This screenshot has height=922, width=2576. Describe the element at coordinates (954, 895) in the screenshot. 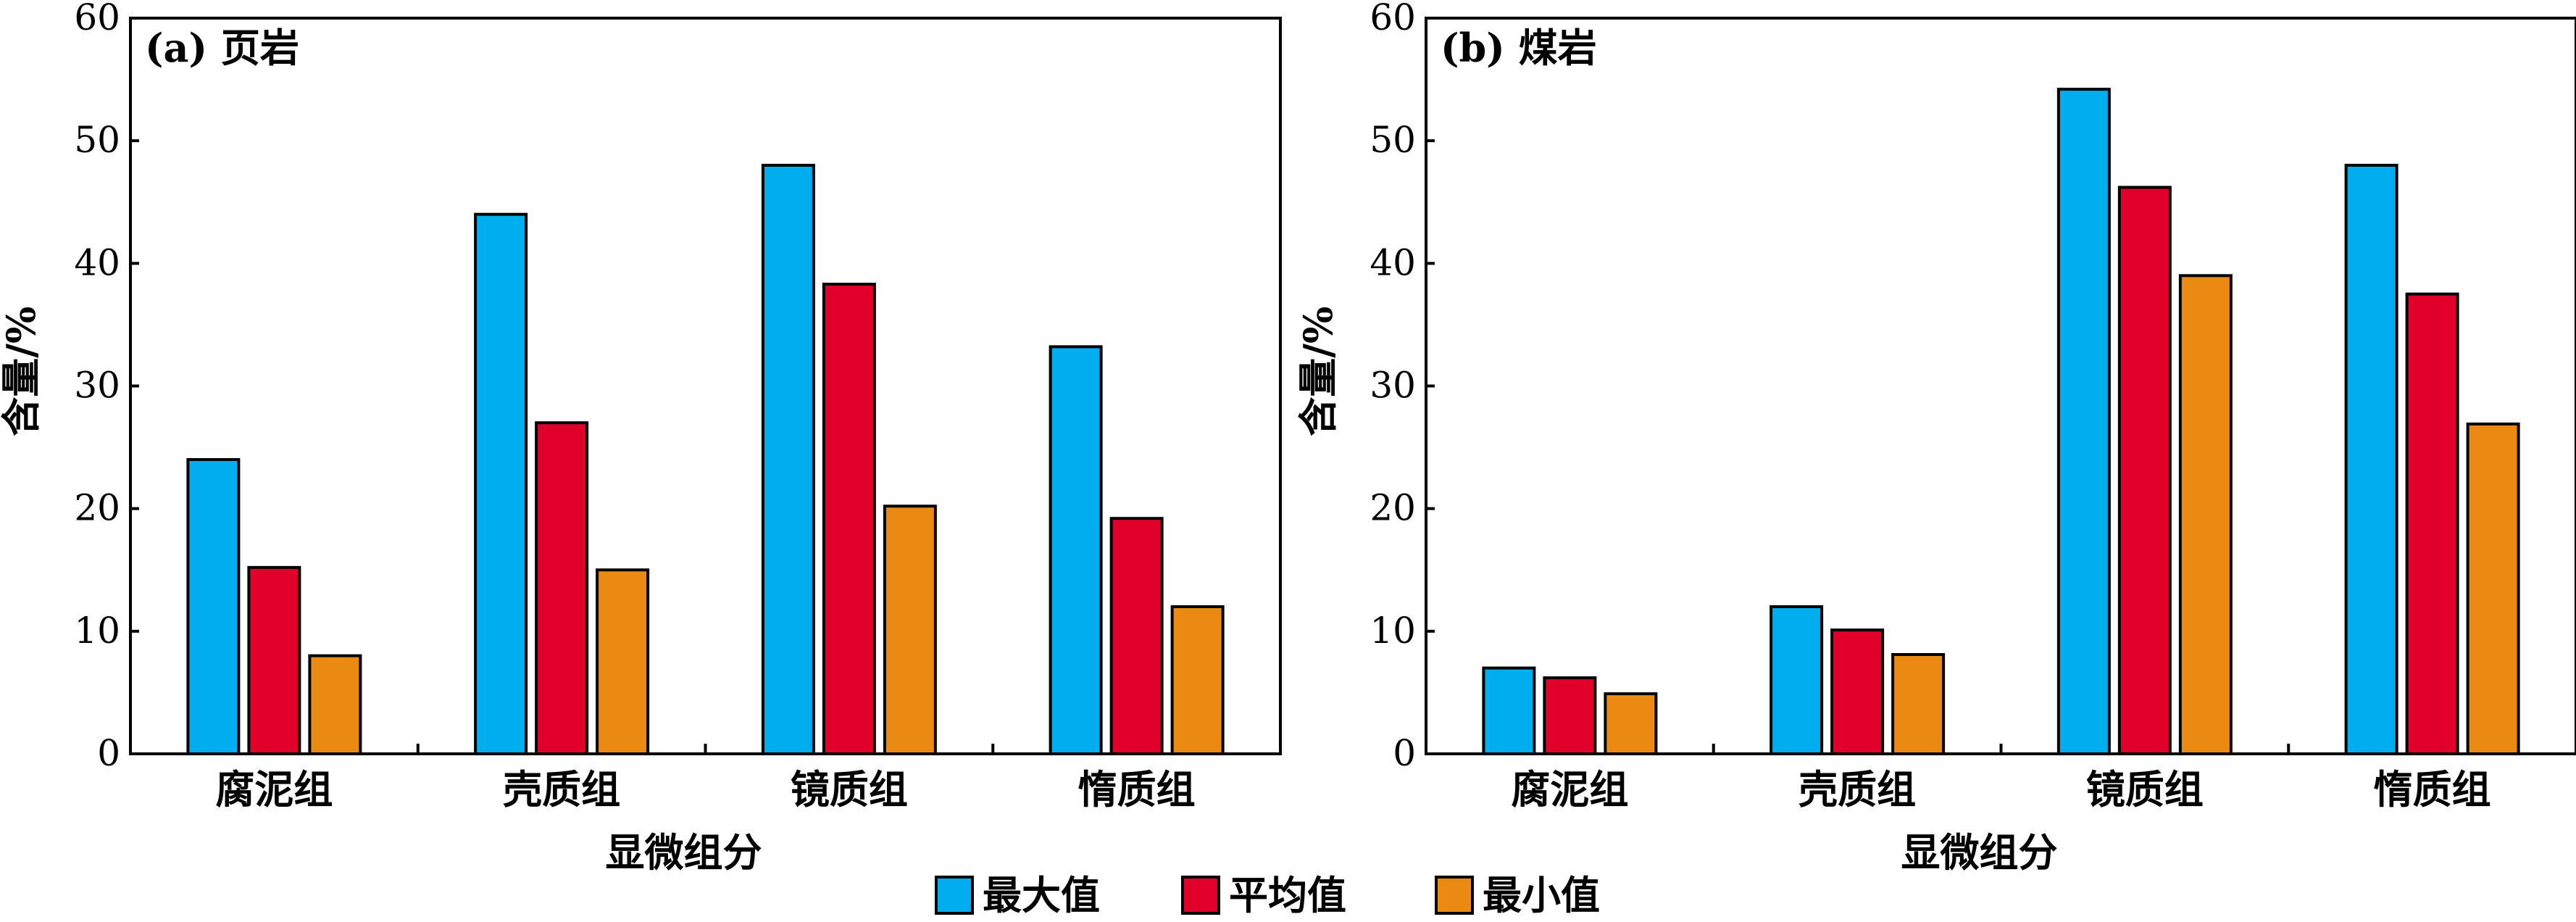

I see `legend-swatch-max` at that location.